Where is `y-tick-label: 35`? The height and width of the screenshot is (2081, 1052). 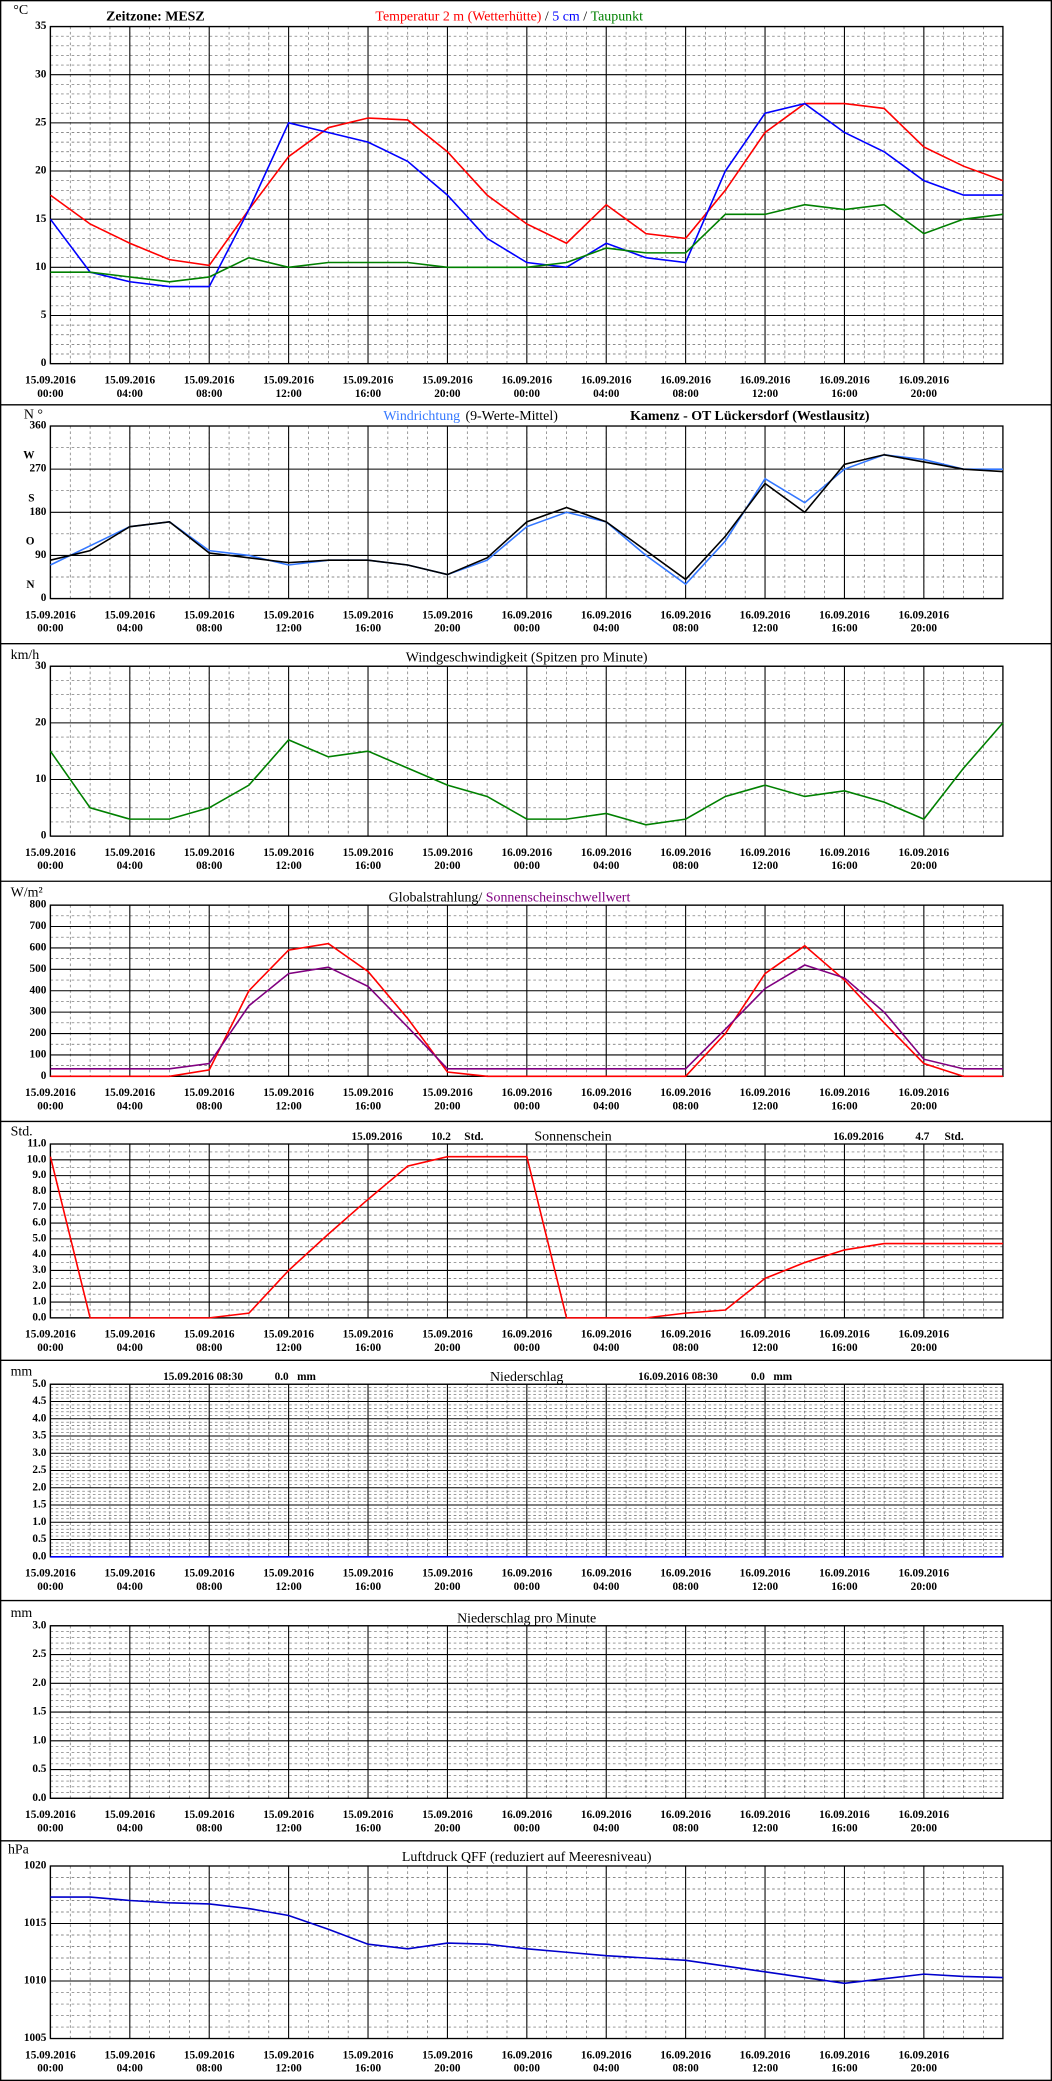 y-tick-label: 35 is located at coordinates (41, 26).